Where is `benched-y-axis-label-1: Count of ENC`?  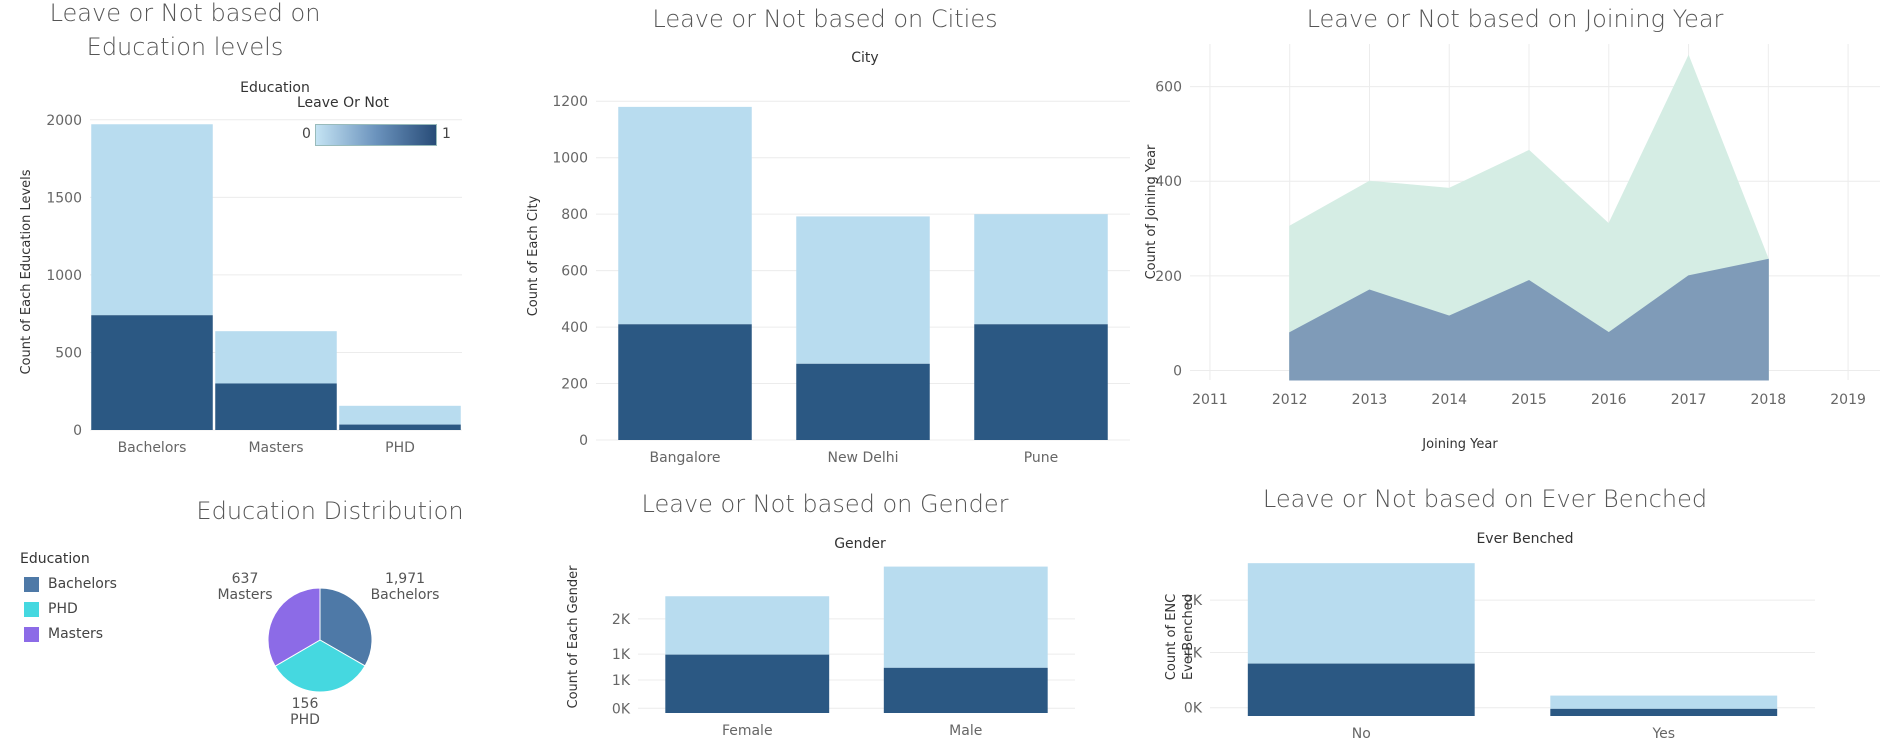
benched-y-axis-label-1: Count of ENC is located at coordinates (1171, 637).